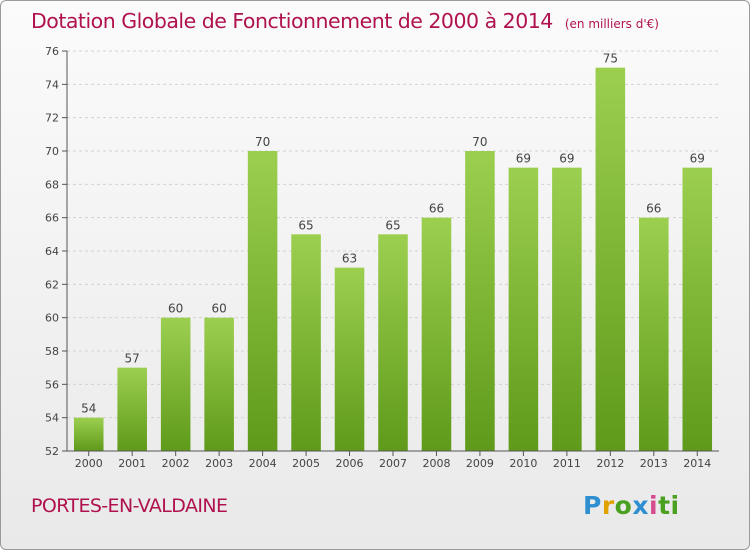  What do you see at coordinates (263, 463) in the screenshot?
I see `x-tick-label: 2004` at bounding box center [263, 463].